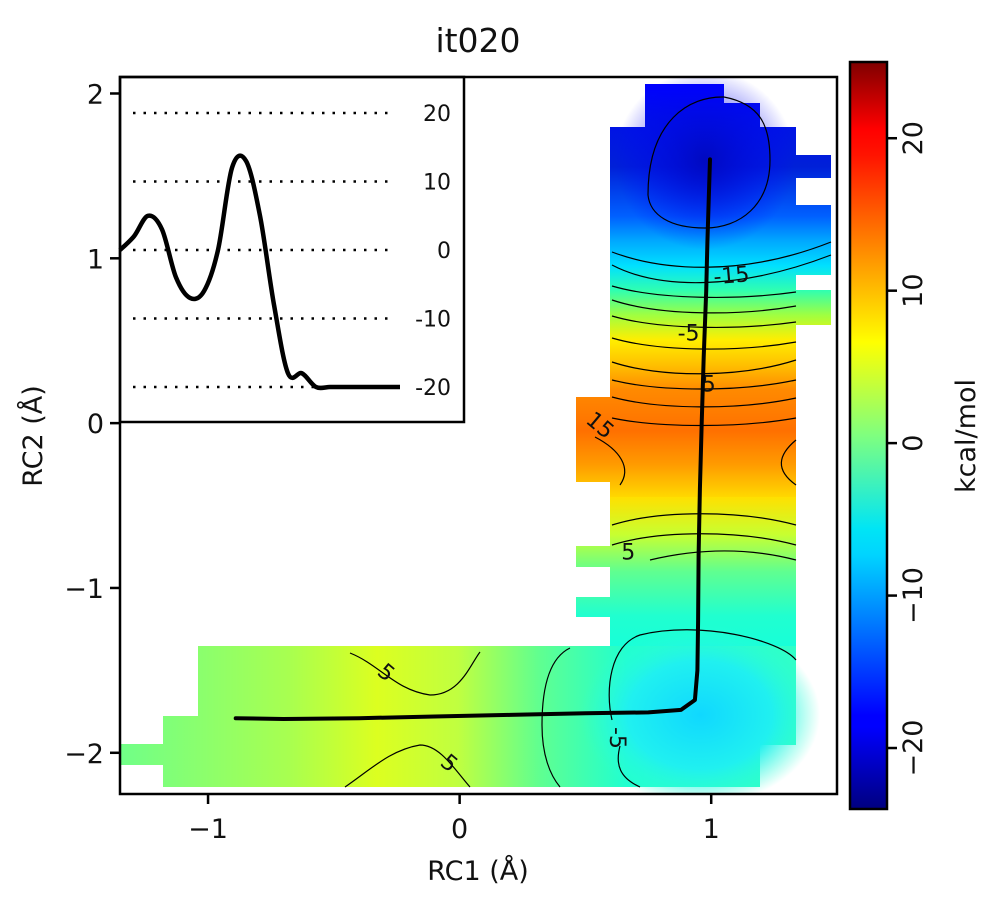 This screenshot has width=999, height=900. Describe the element at coordinates (477, 40) in the screenshot. I see `chart-title: it020` at that location.